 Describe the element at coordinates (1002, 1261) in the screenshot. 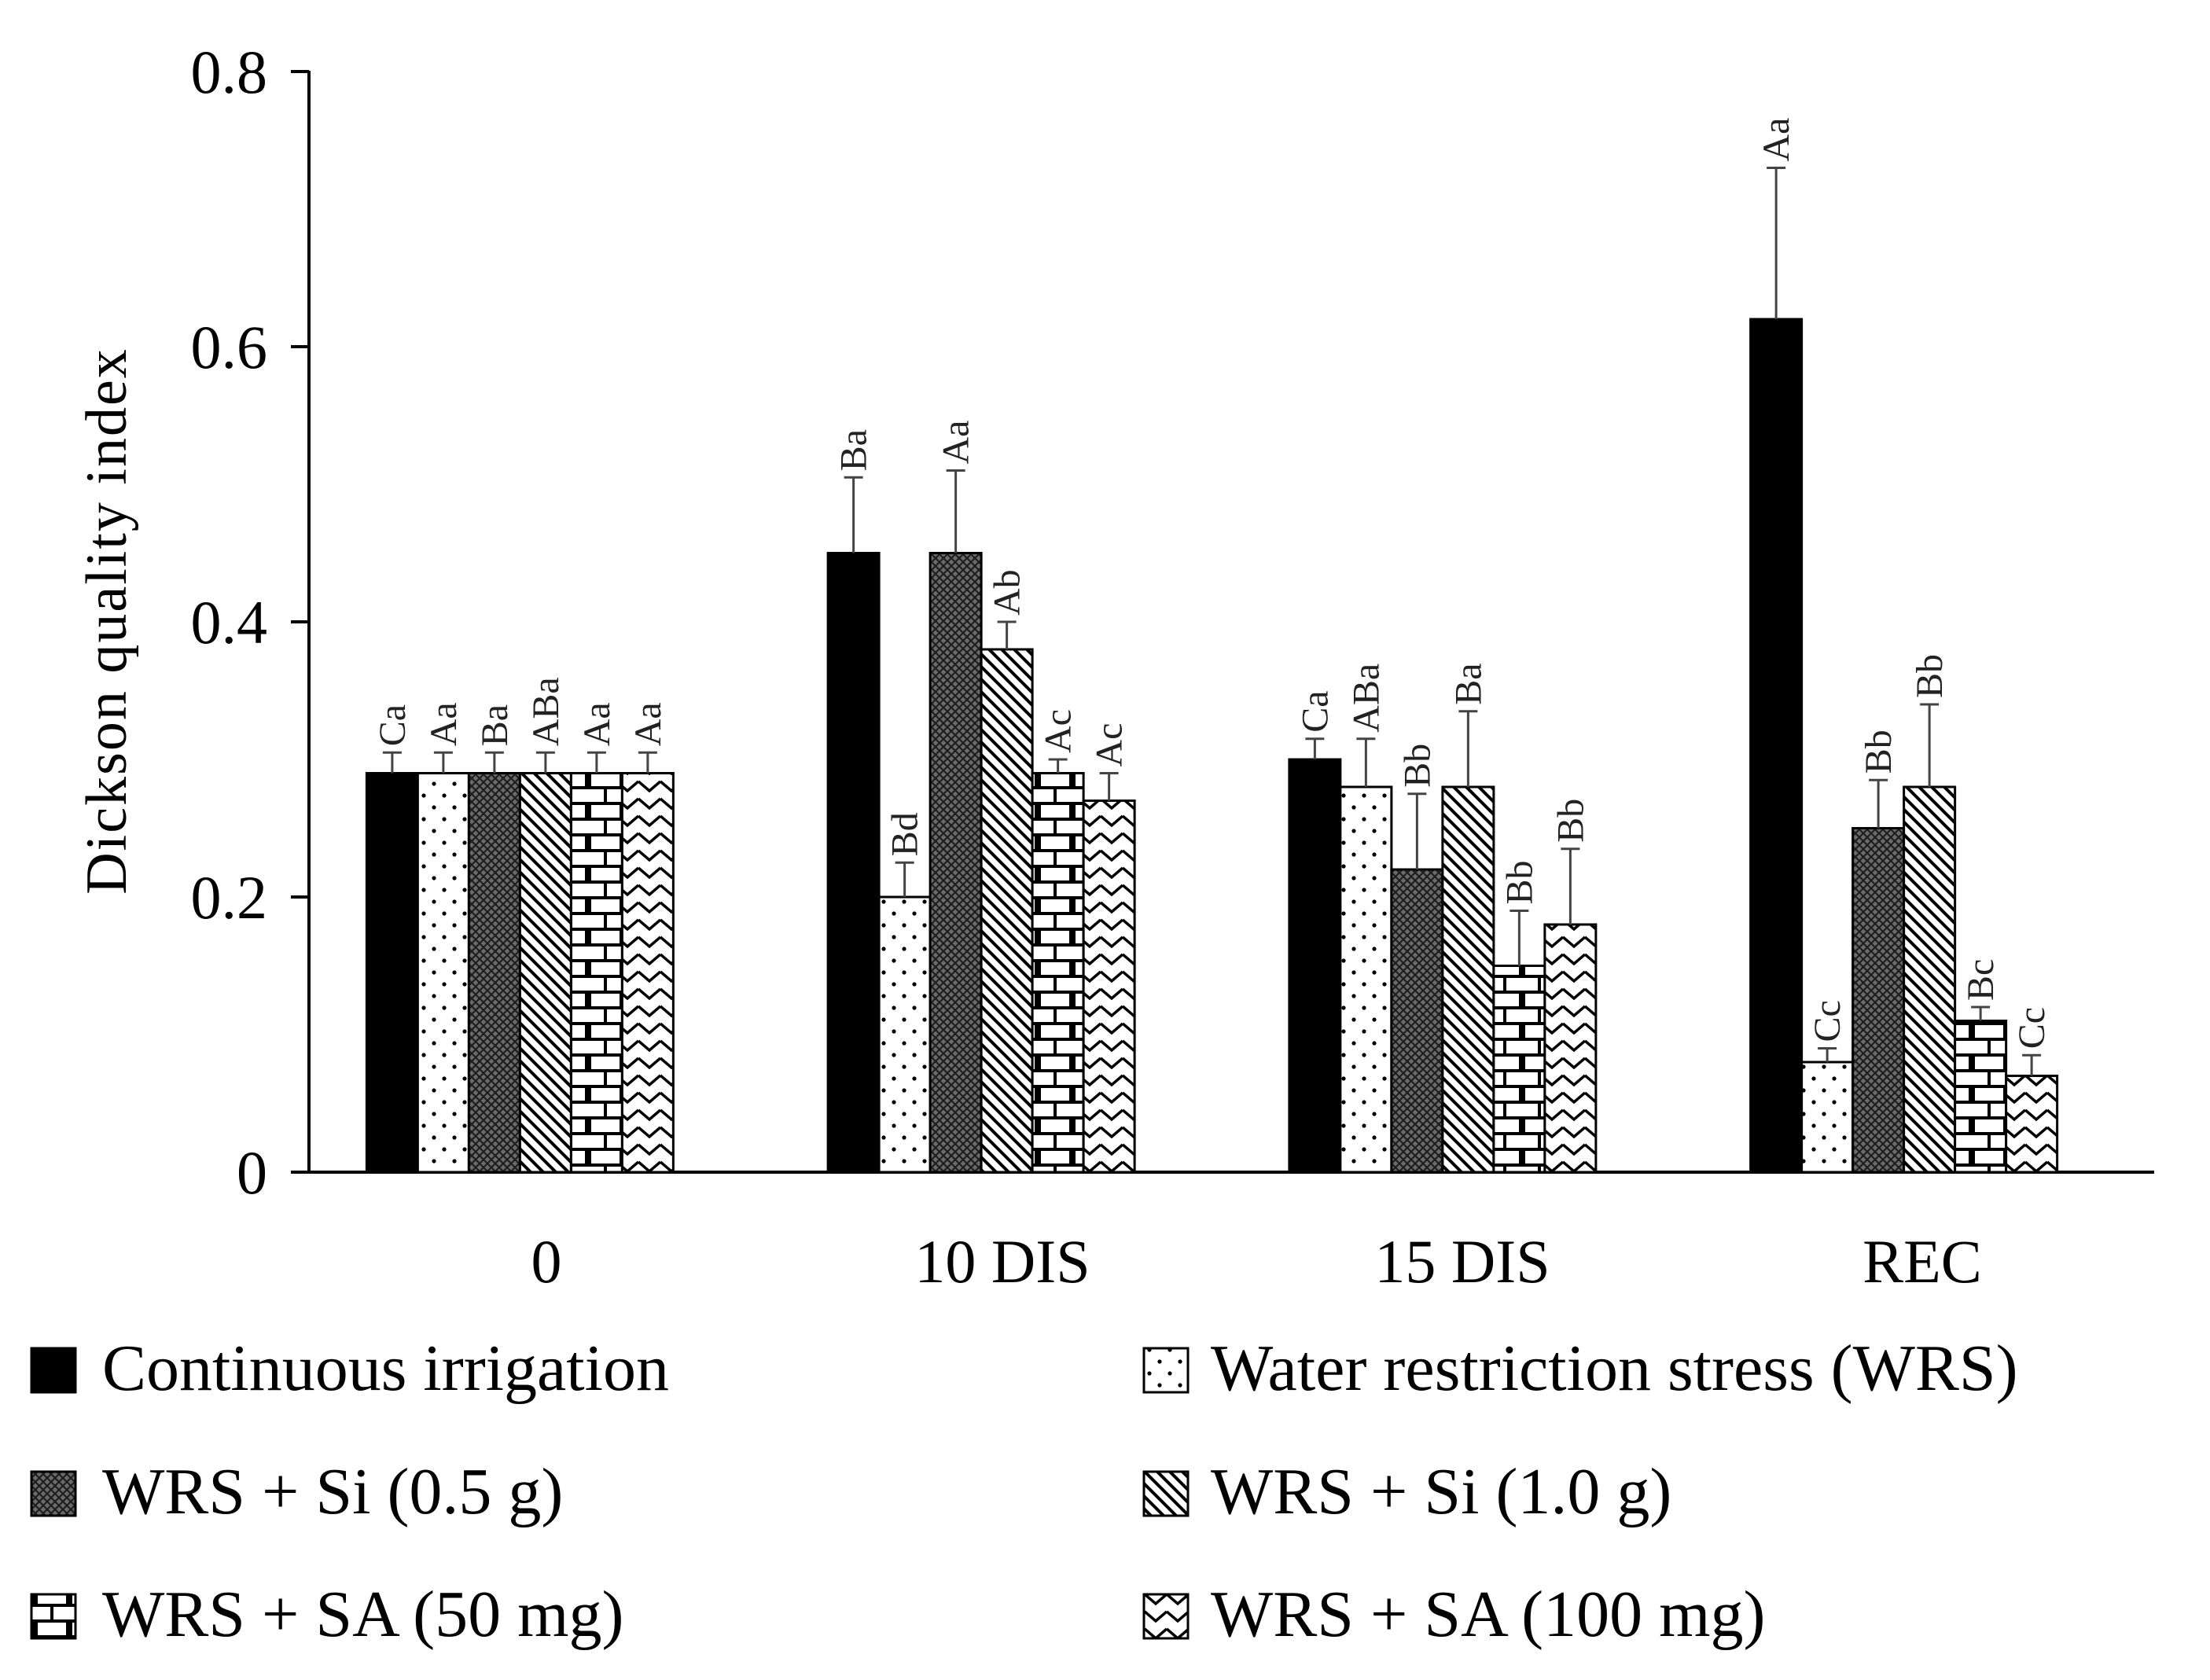

I see `x-category-label: 10 DIS` at that location.